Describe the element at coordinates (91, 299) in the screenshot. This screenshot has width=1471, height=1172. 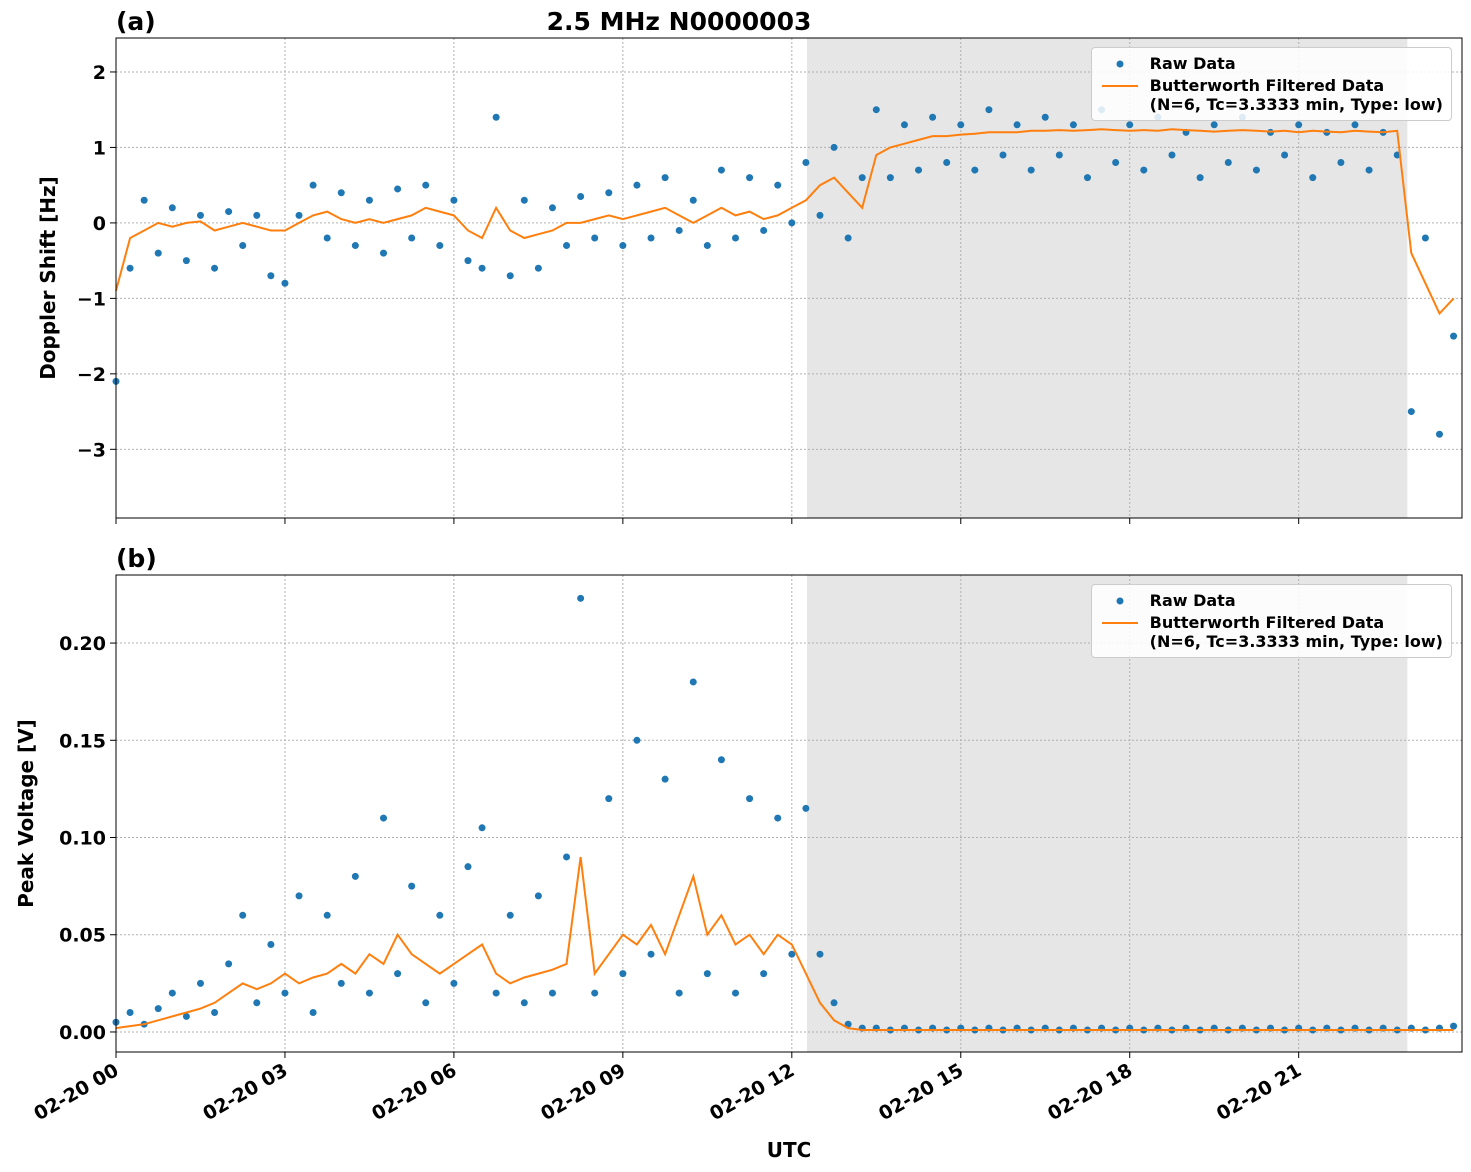
I see `y-tick-label: −1` at that location.